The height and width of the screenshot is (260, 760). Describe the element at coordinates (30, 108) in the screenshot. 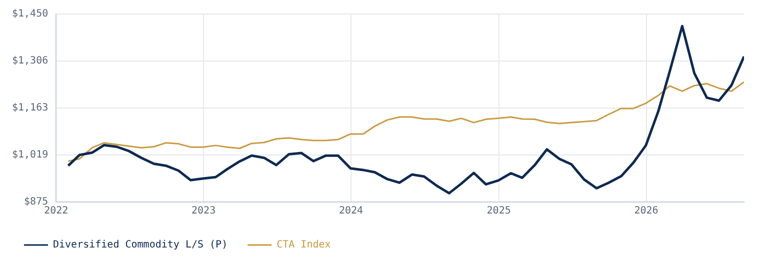

I see `y-tick-label: $1,163` at that location.